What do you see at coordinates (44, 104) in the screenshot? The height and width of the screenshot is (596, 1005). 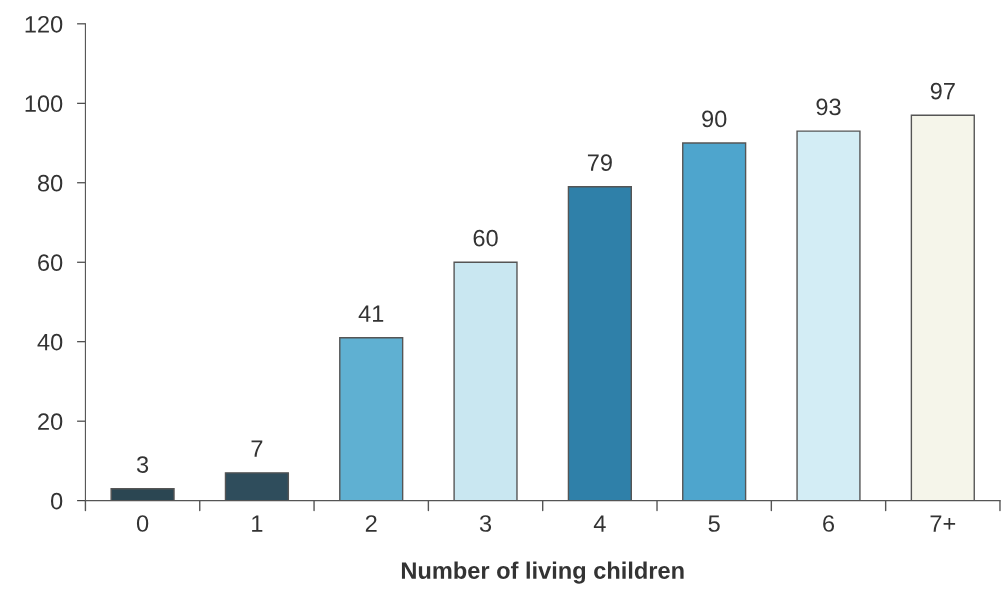 I see `y-tick-label: 100` at bounding box center [44, 104].